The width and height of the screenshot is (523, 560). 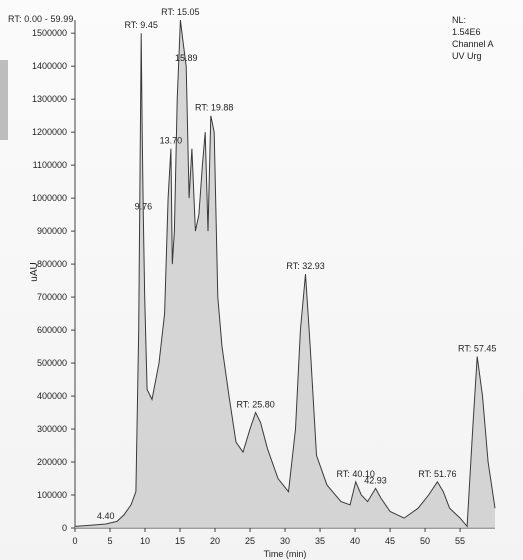 What do you see at coordinates (285, 541) in the screenshot?
I see `x-tick-label: 30` at bounding box center [285, 541].